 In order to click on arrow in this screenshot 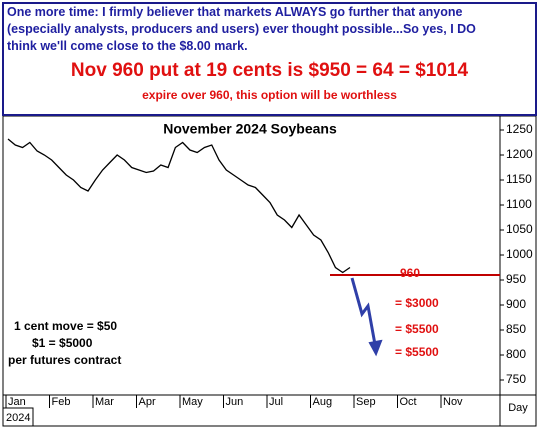, I will do `click(364, 314)`.